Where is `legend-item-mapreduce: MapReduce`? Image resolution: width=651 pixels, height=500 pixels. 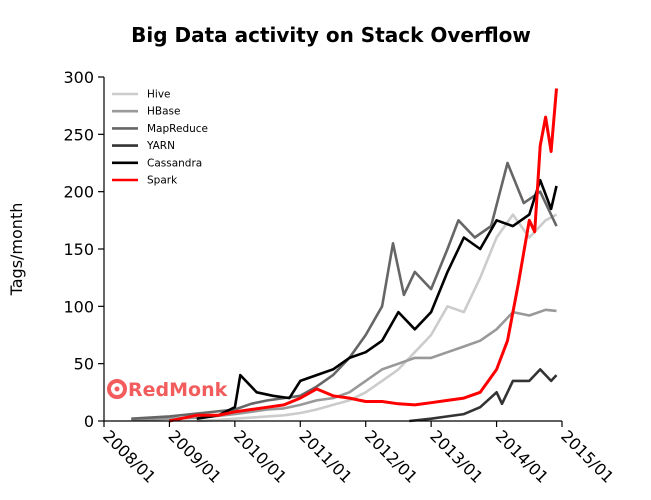 legend-item-mapreduce: MapReduce is located at coordinates (160, 129).